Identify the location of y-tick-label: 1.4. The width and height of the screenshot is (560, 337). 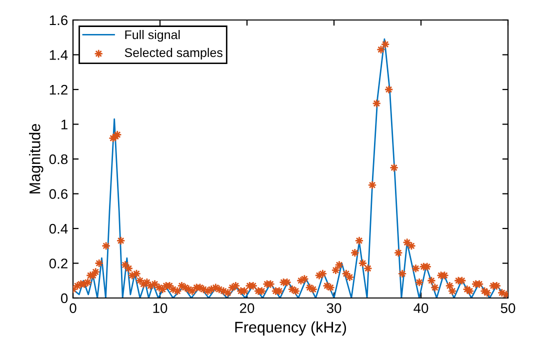
(59, 55).